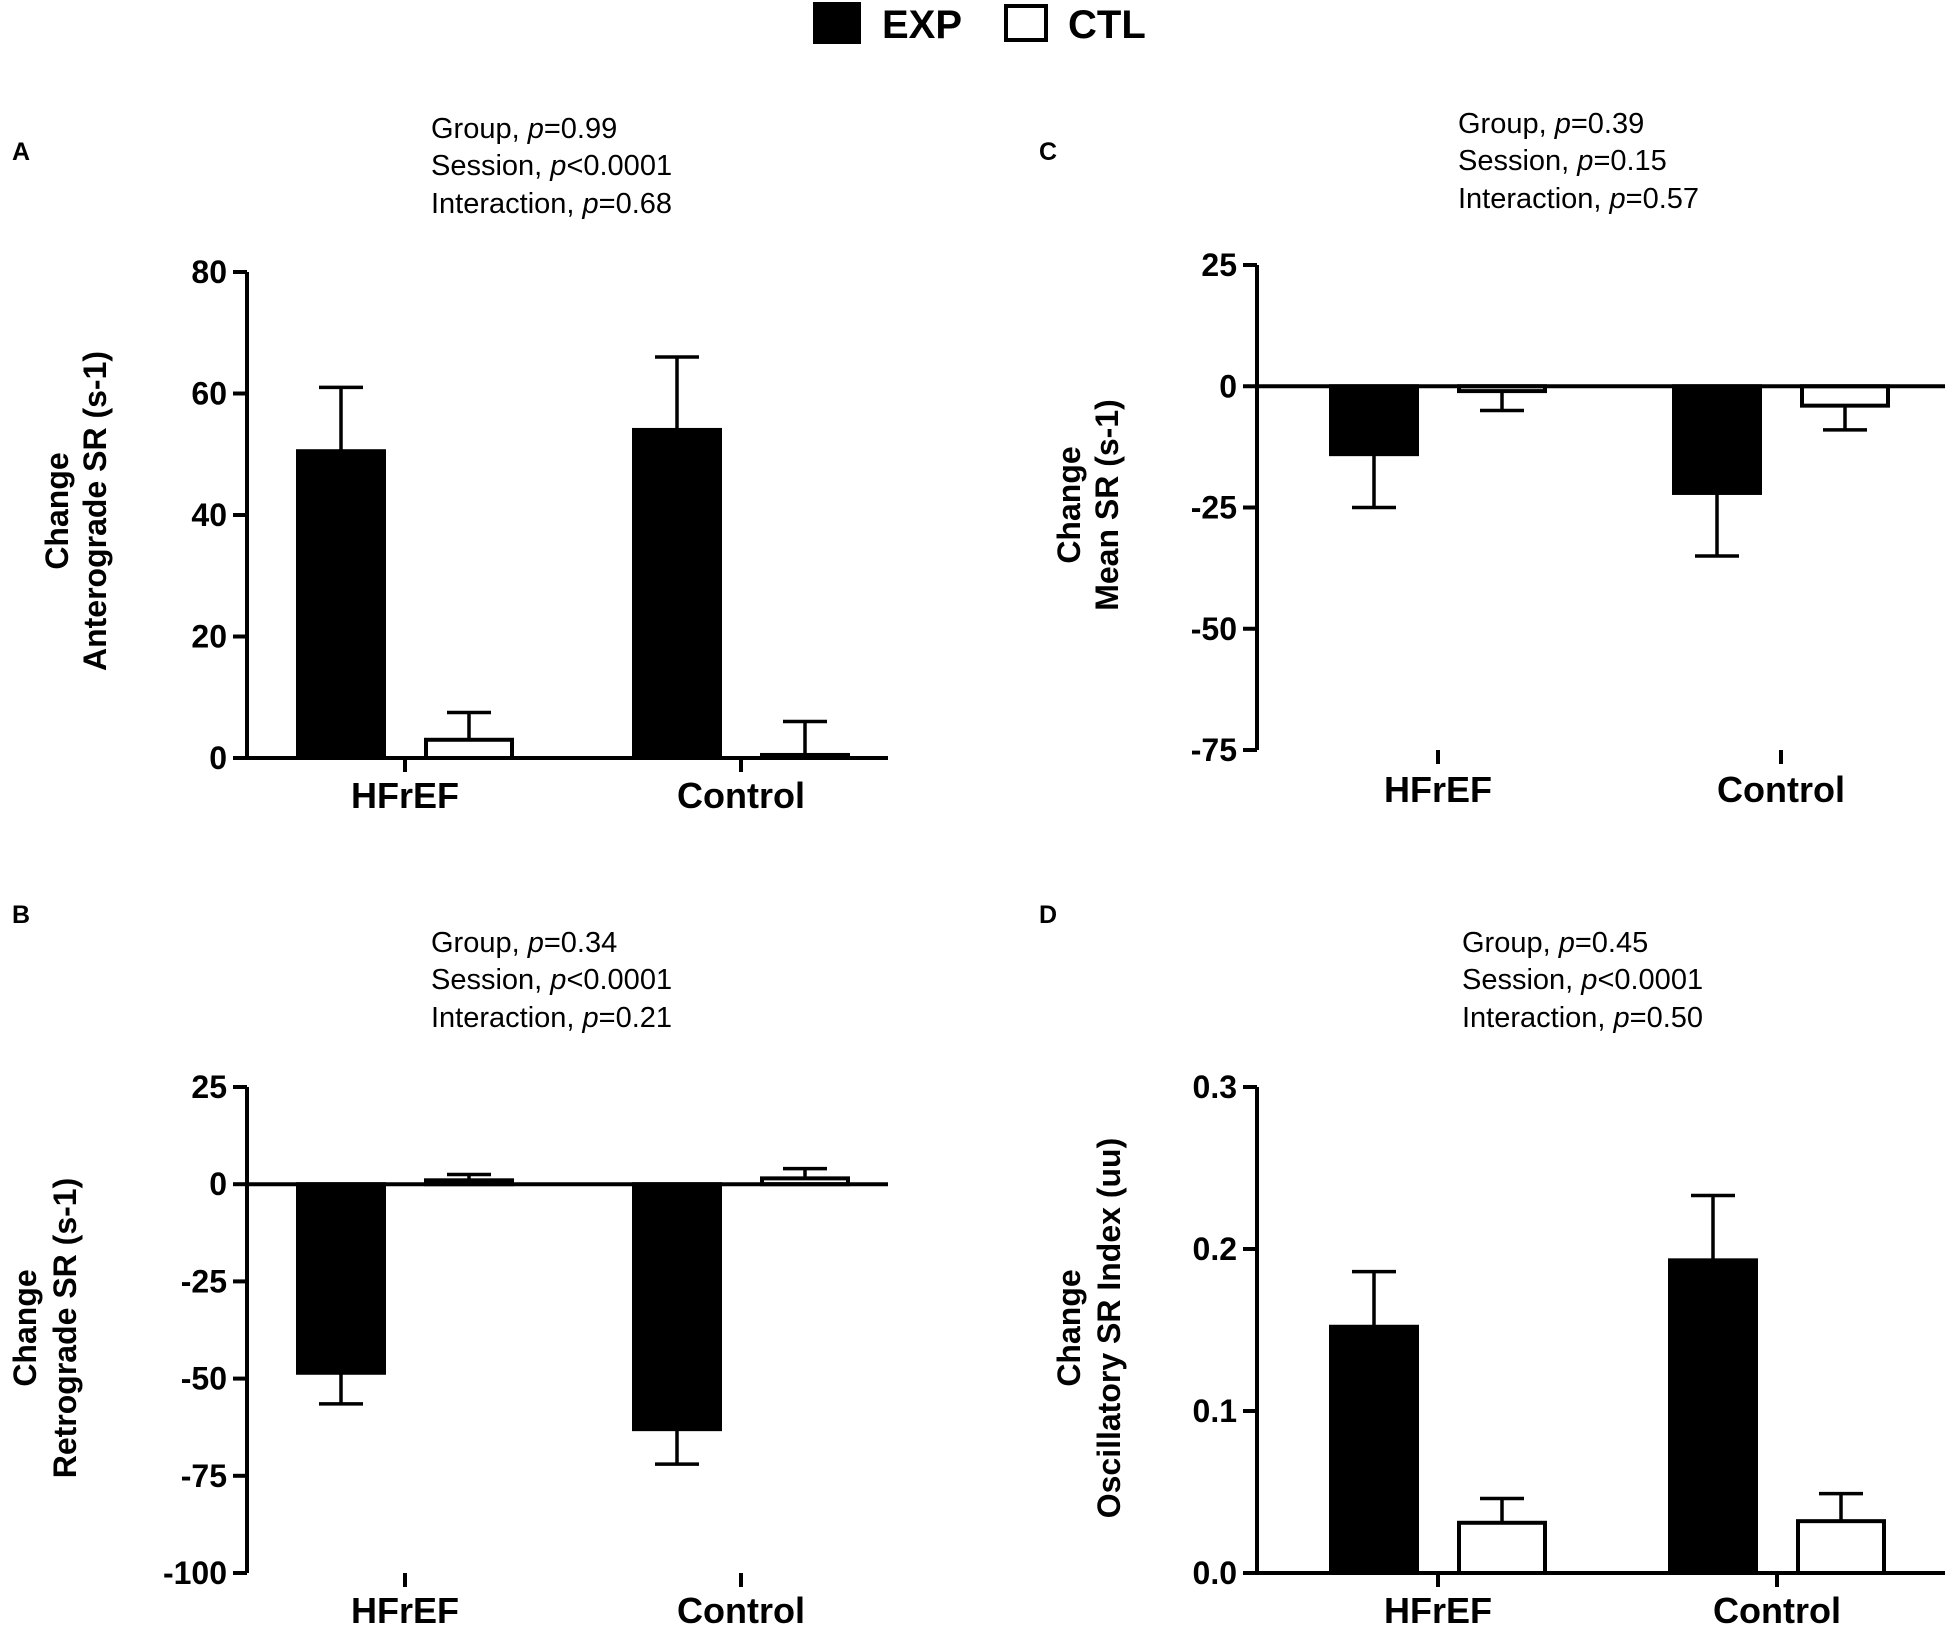 The image size is (1955, 1630). I want to click on stat-line: Interaction, p=0.21, so click(551, 1018).